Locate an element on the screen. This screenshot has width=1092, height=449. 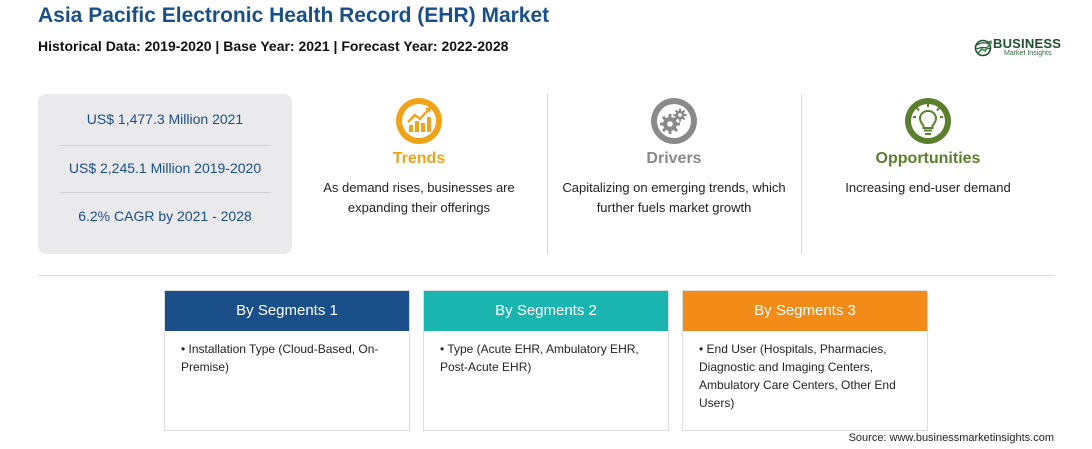
source-note: Source: www.businessmarketinsights.com is located at coordinates (951, 438).